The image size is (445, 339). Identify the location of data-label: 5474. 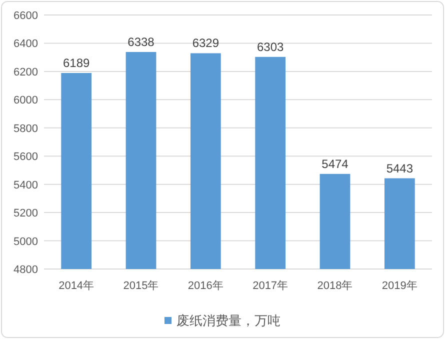
(335, 163).